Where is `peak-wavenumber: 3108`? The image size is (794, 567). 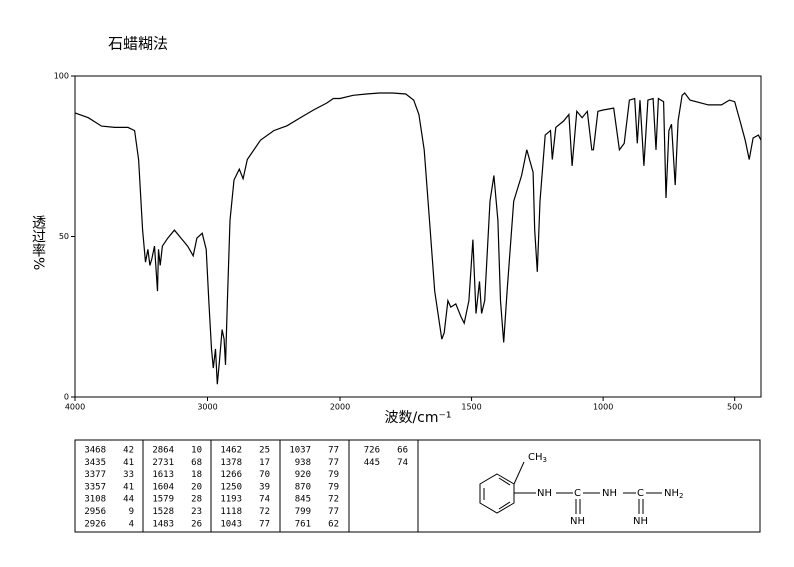 peak-wavenumber: 3108 is located at coordinates (95, 500).